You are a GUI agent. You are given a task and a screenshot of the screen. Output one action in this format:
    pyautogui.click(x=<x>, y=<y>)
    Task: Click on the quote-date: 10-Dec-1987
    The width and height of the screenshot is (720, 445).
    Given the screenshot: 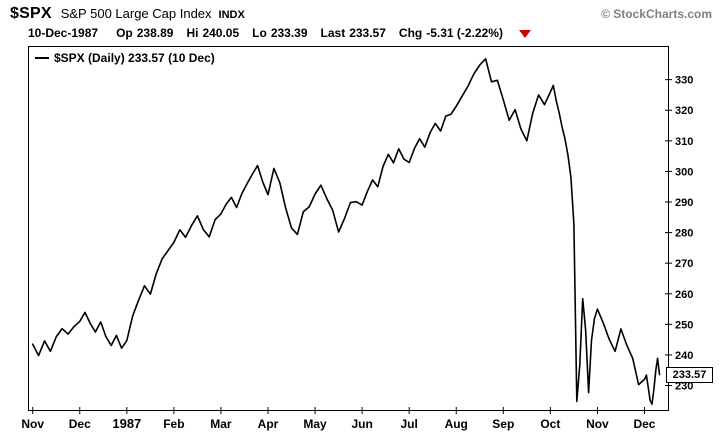 What is the action you would take?
    pyautogui.click(x=63, y=33)
    